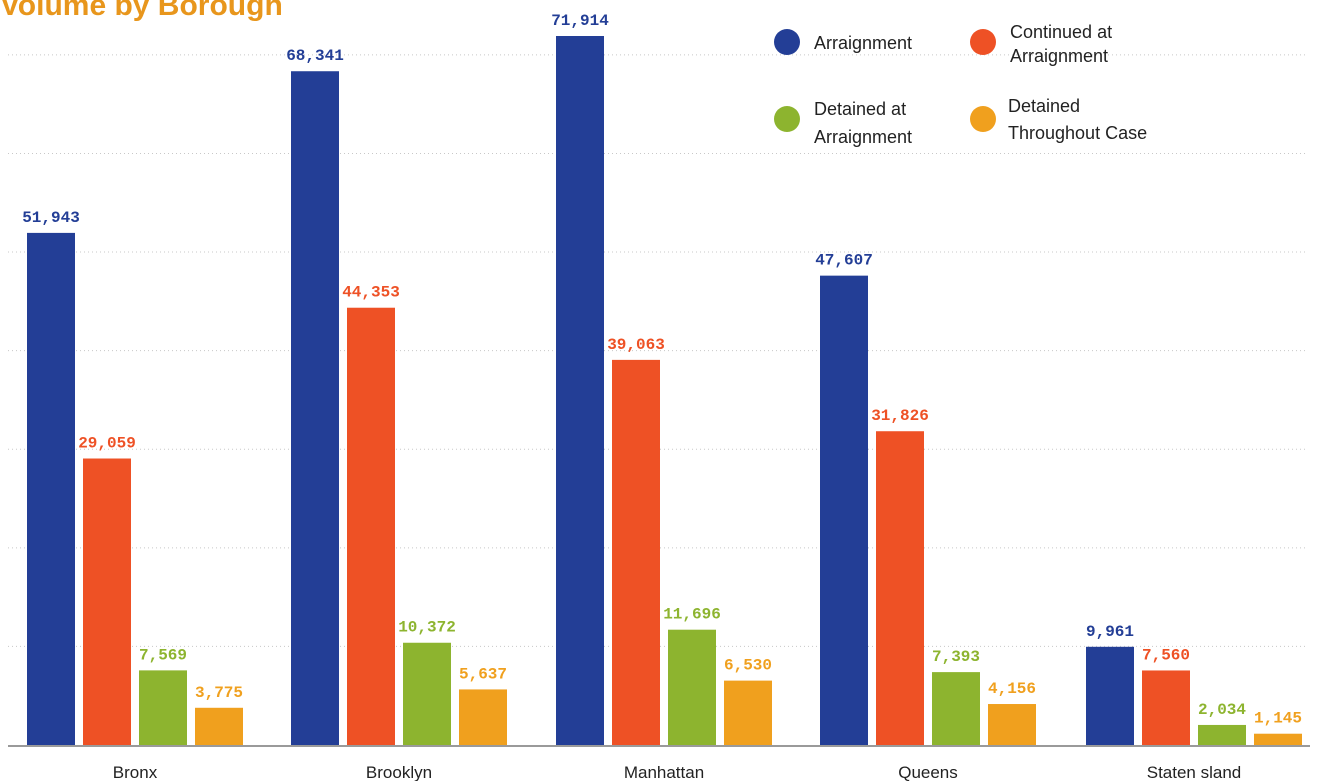 The height and width of the screenshot is (781, 1320). I want to click on legend-label: Detained, so click(1044, 106).